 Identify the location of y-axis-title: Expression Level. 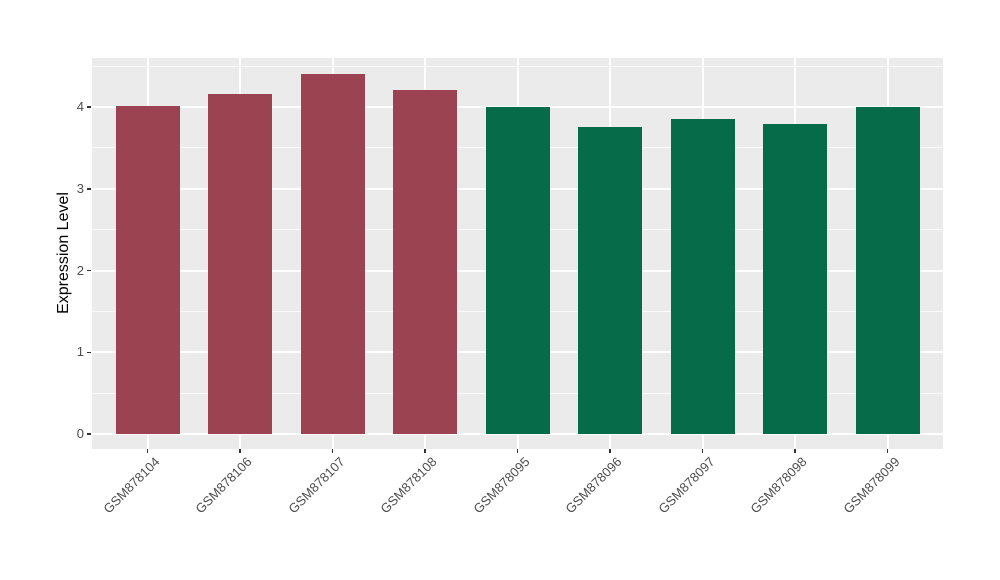
(63, 253).